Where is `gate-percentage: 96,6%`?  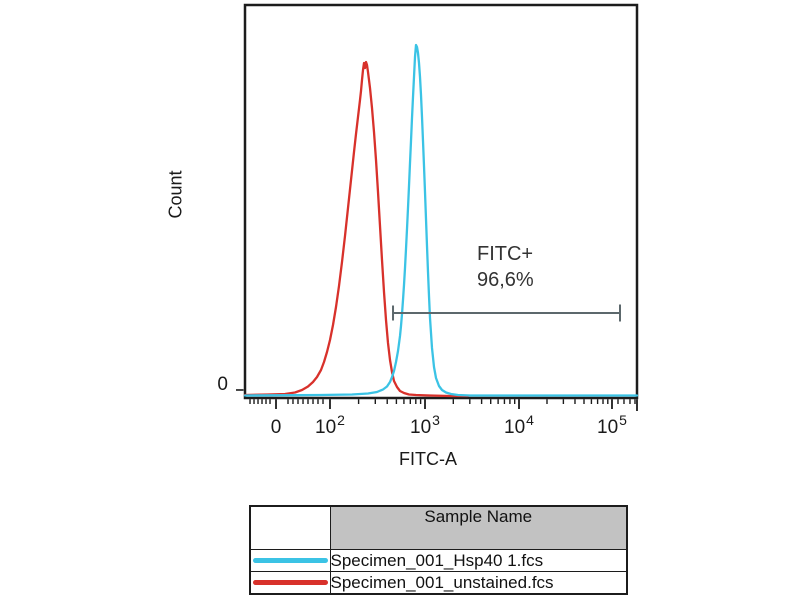
gate-percentage: 96,6% is located at coordinates (505, 280).